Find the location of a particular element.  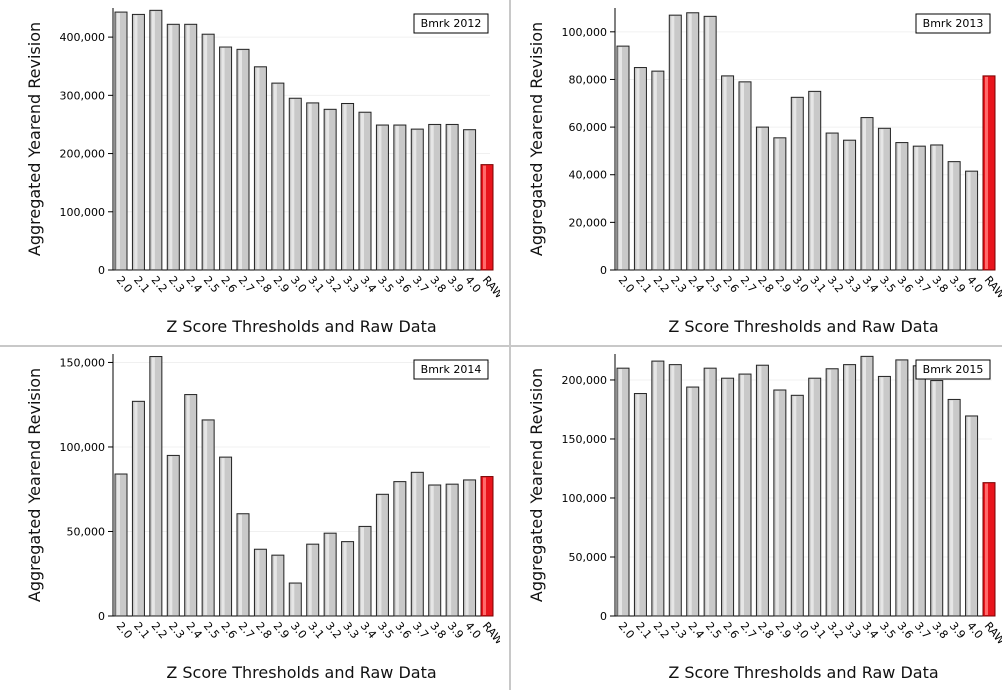

y-tick-label: 0 is located at coordinates (101, 616).